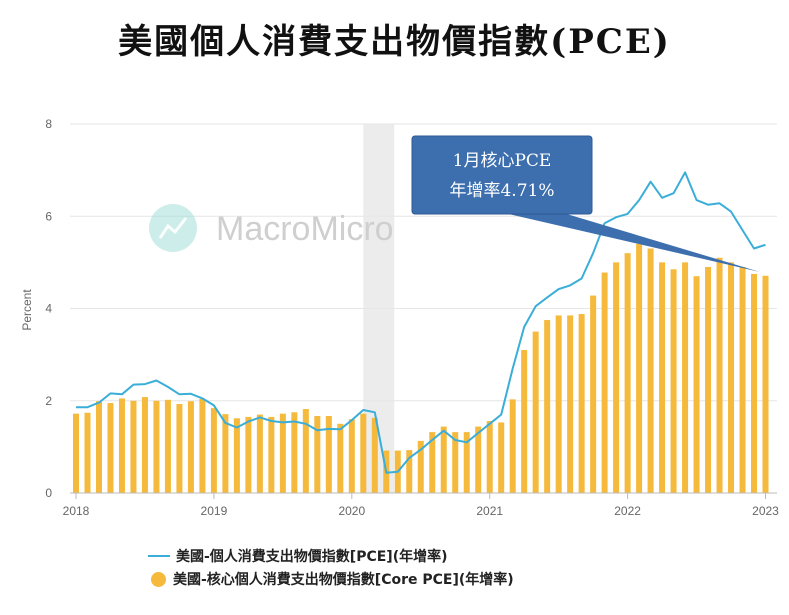 This screenshot has height=615, width=789. Describe the element at coordinates (630, 242) in the screenshot. I see `callout-pointer` at that location.